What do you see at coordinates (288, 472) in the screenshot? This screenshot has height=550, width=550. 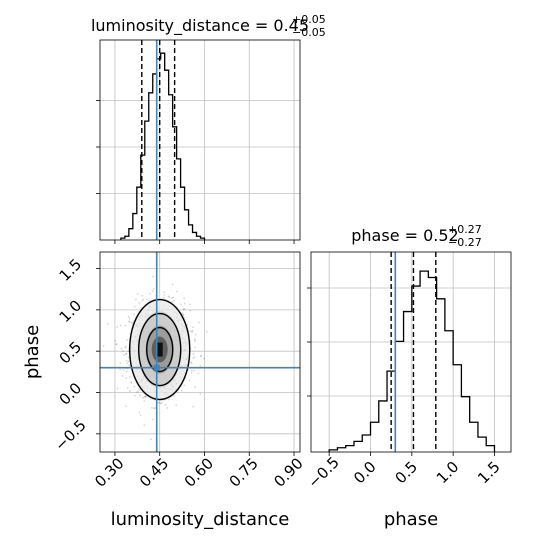 I see `x-tick-label: 0.90` at bounding box center [288, 472].